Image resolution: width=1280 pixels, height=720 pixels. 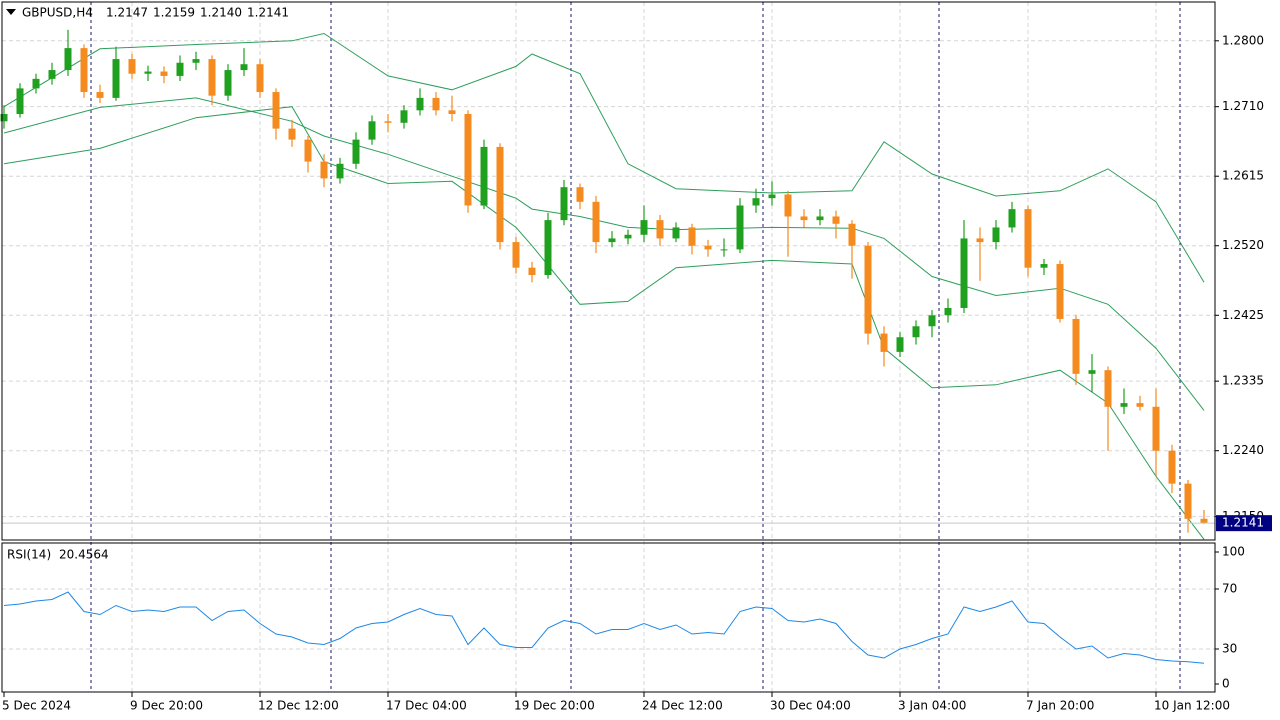 I want to click on y-tick-label: 0, so click(x=1226, y=684).